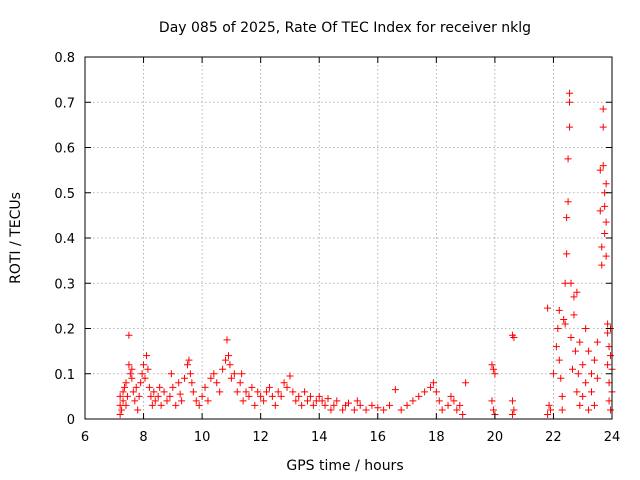 Image resolution: width=640 pixels, height=480 pixels. What do you see at coordinates (260, 437) in the screenshot?
I see `x-tick-label: 12` at bounding box center [260, 437].